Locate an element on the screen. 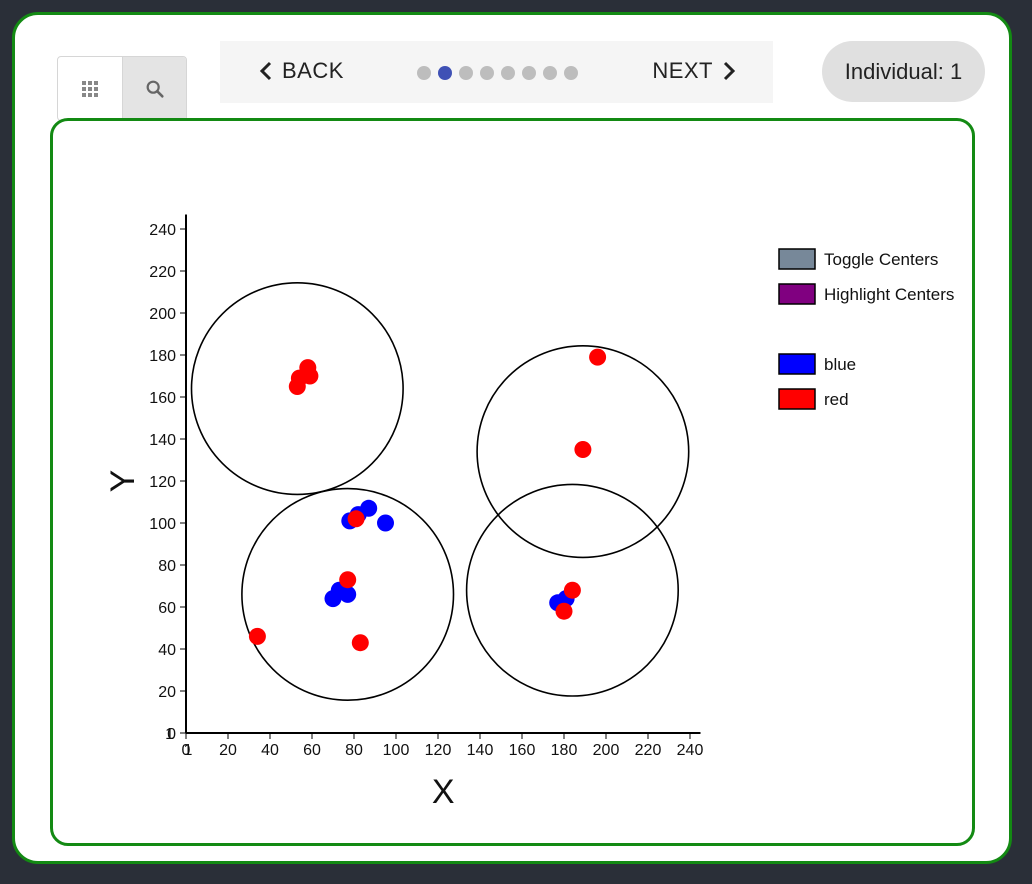  x-tick-label: 20 is located at coordinates (228, 750).